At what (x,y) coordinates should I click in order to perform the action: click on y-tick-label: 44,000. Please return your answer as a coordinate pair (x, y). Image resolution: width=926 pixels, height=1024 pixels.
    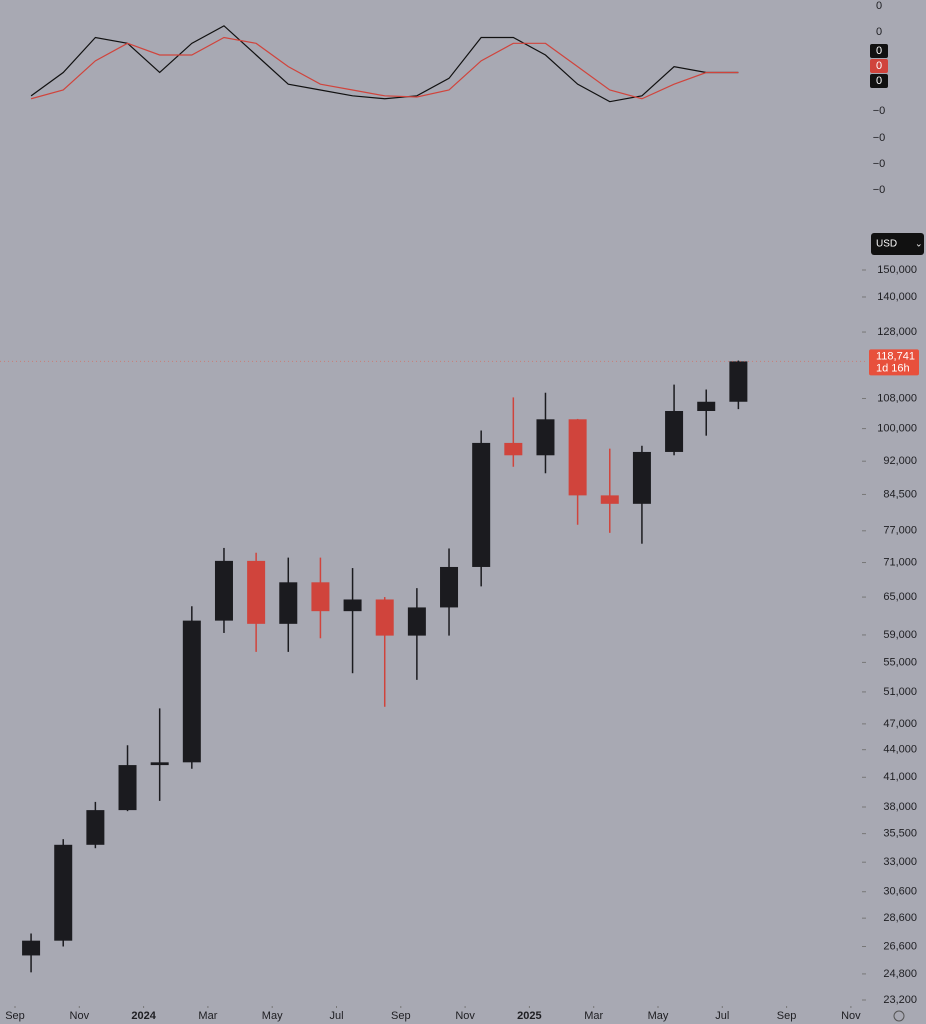
    Looking at the image, I should click on (900, 750).